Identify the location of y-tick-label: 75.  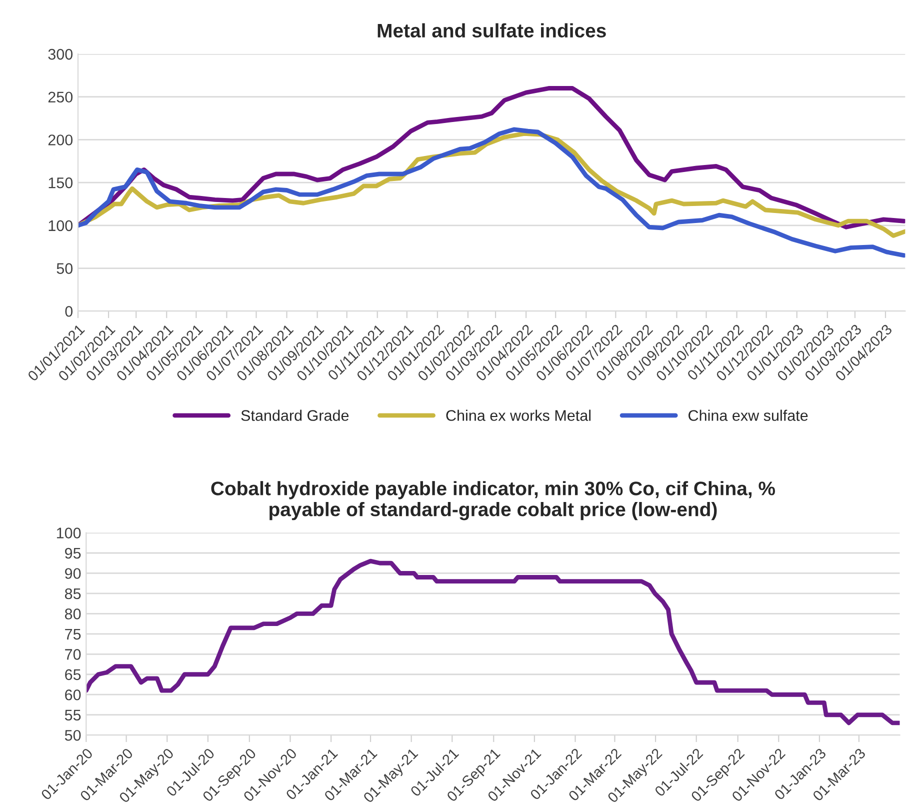
(73, 634).